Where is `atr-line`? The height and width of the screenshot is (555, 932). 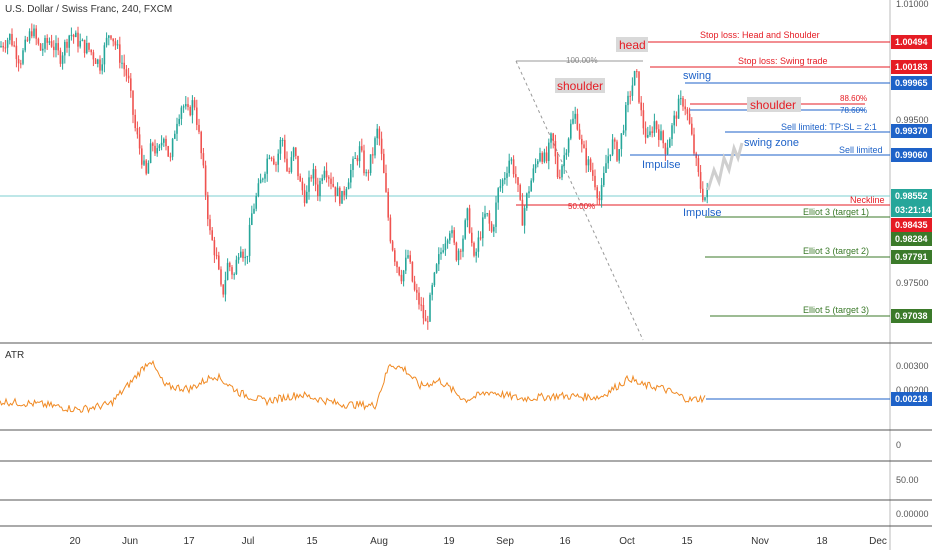
atr-line is located at coordinates (353, 386).